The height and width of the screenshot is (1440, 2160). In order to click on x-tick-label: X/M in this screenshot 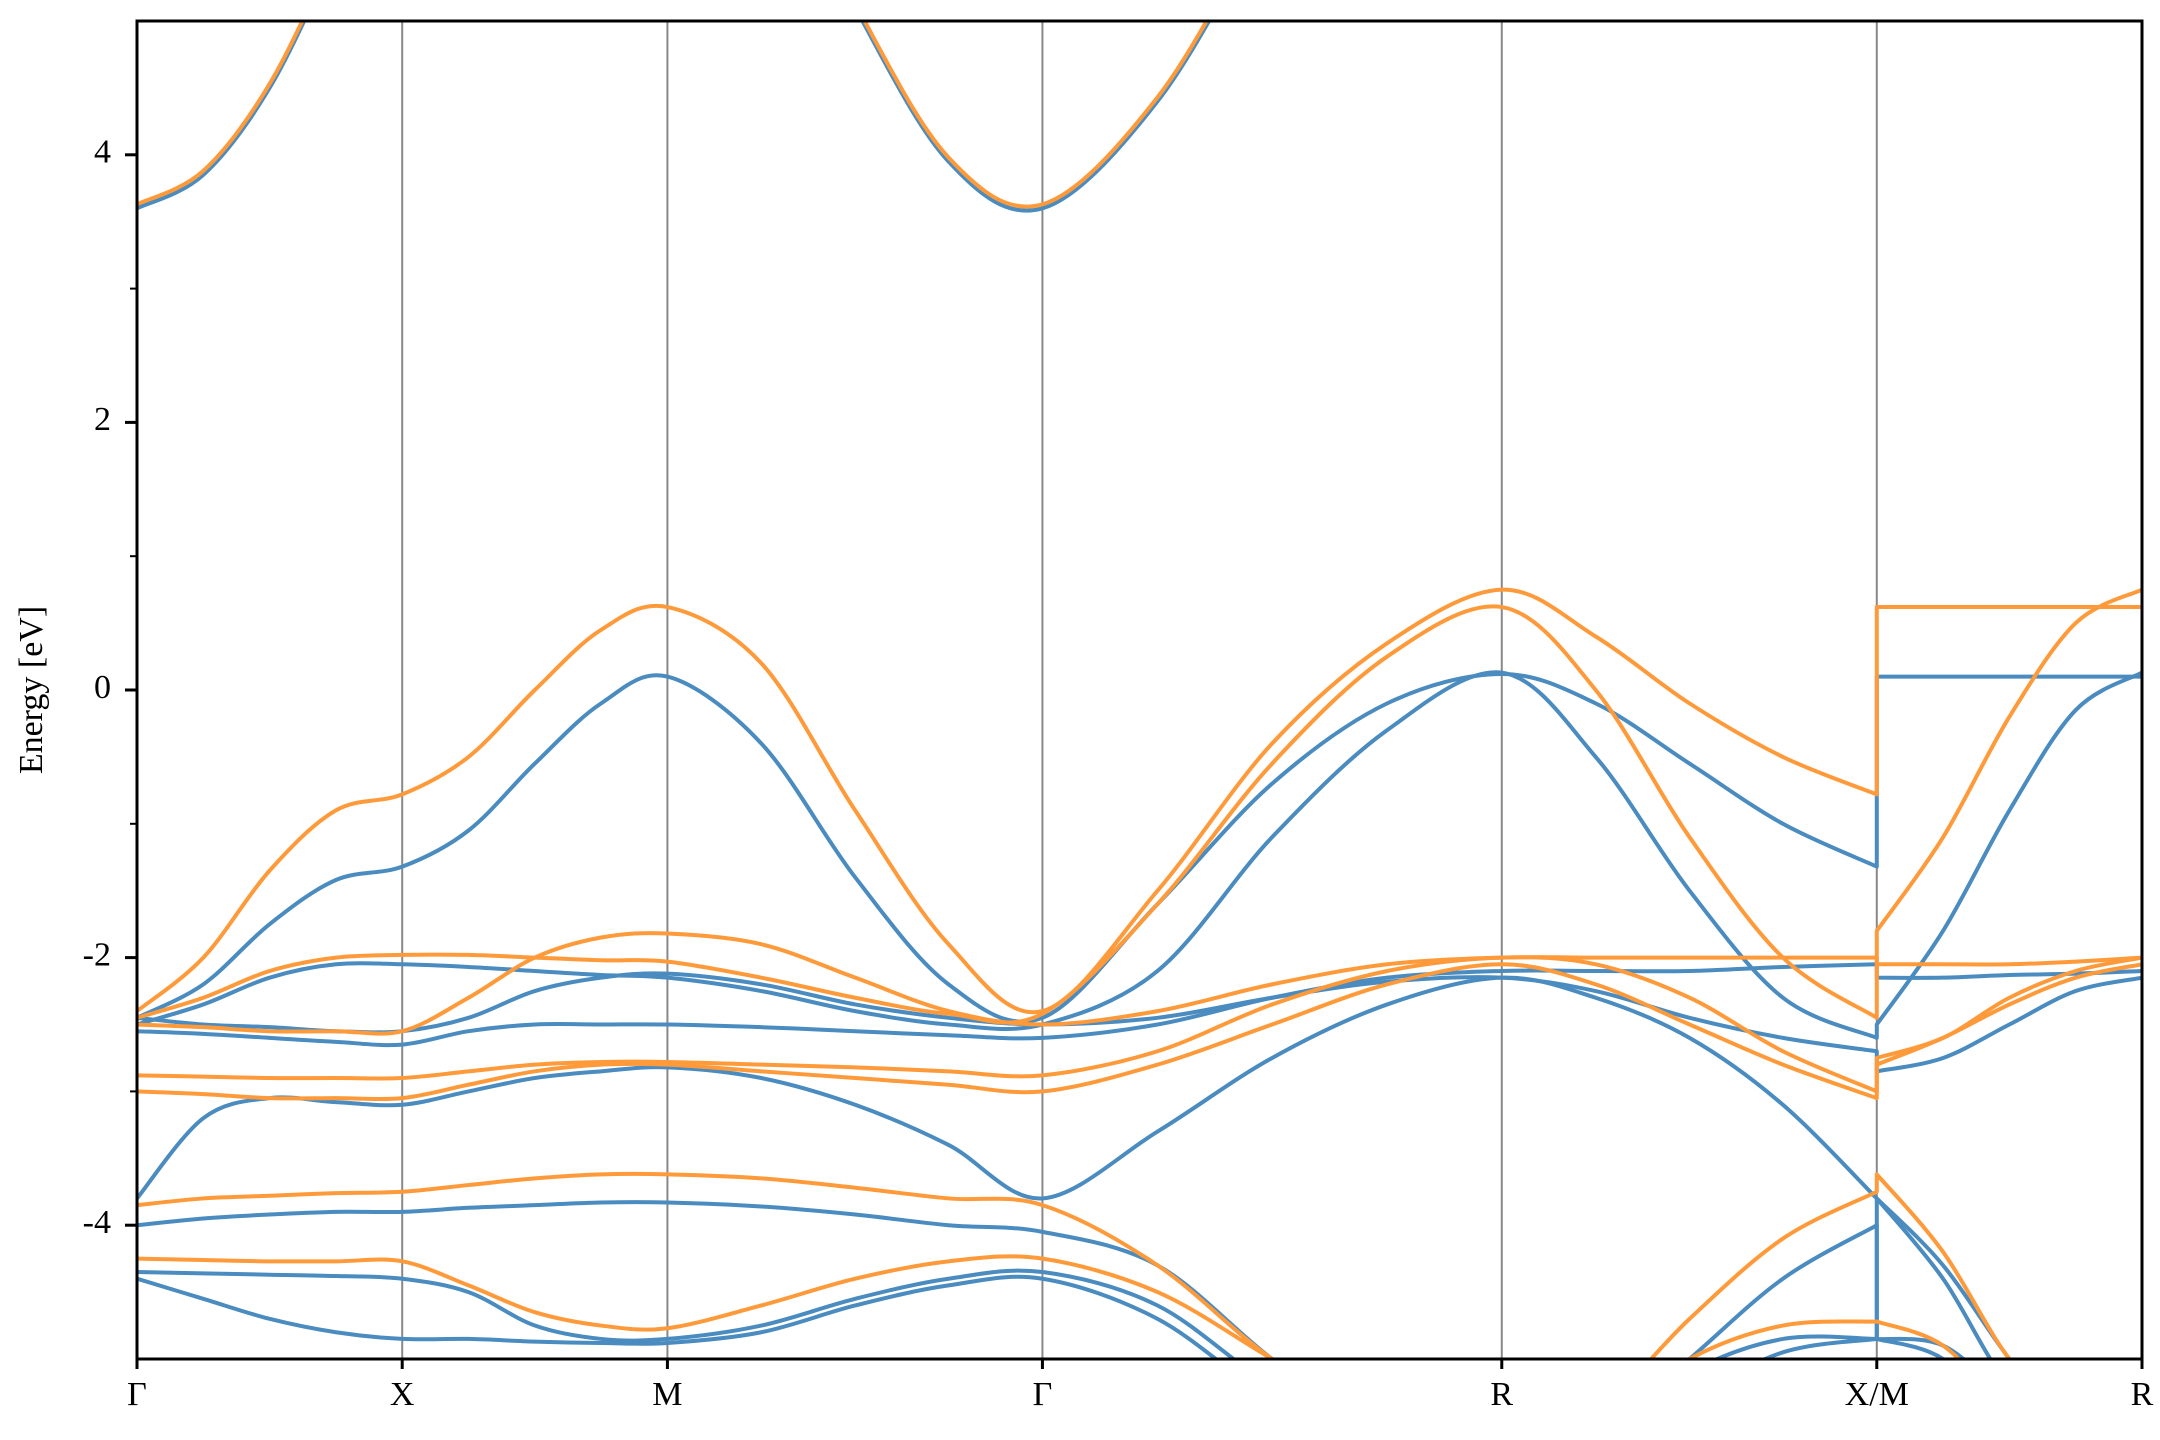, I will do `click(1877, 1394)`.